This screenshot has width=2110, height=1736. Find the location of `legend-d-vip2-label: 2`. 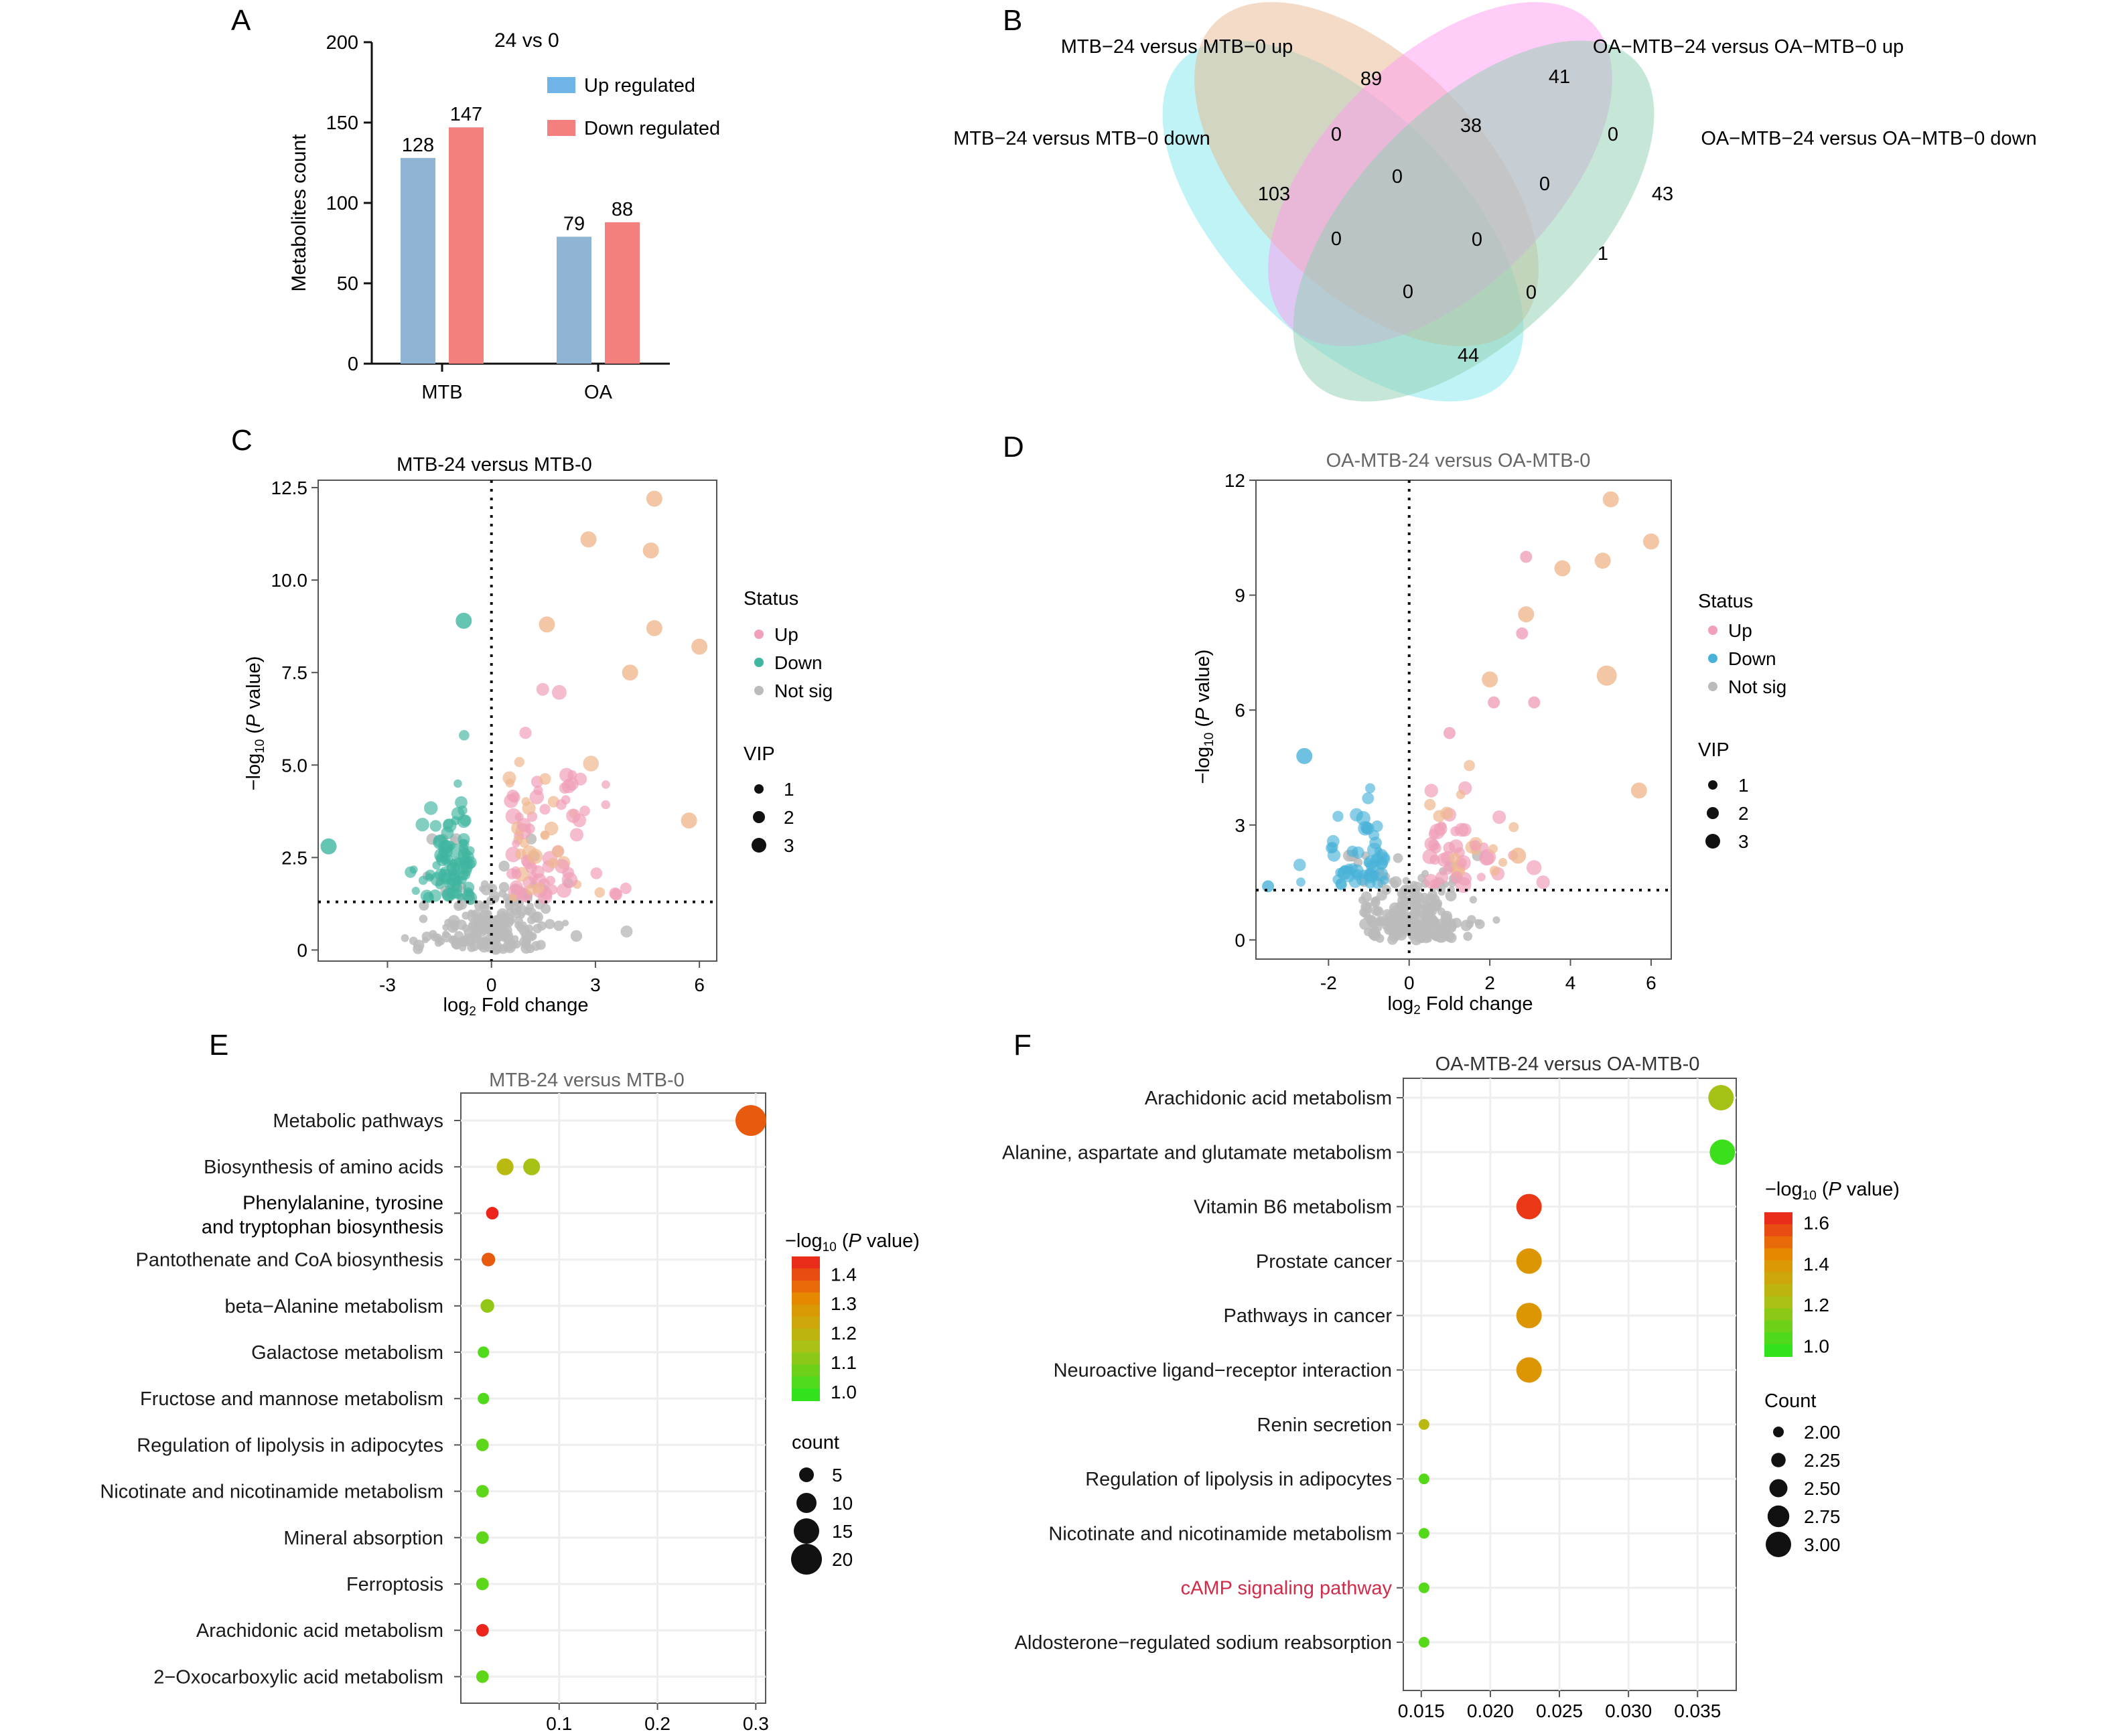

legend-d-vip2-label: 2 is located at coordinates (1743, 813).